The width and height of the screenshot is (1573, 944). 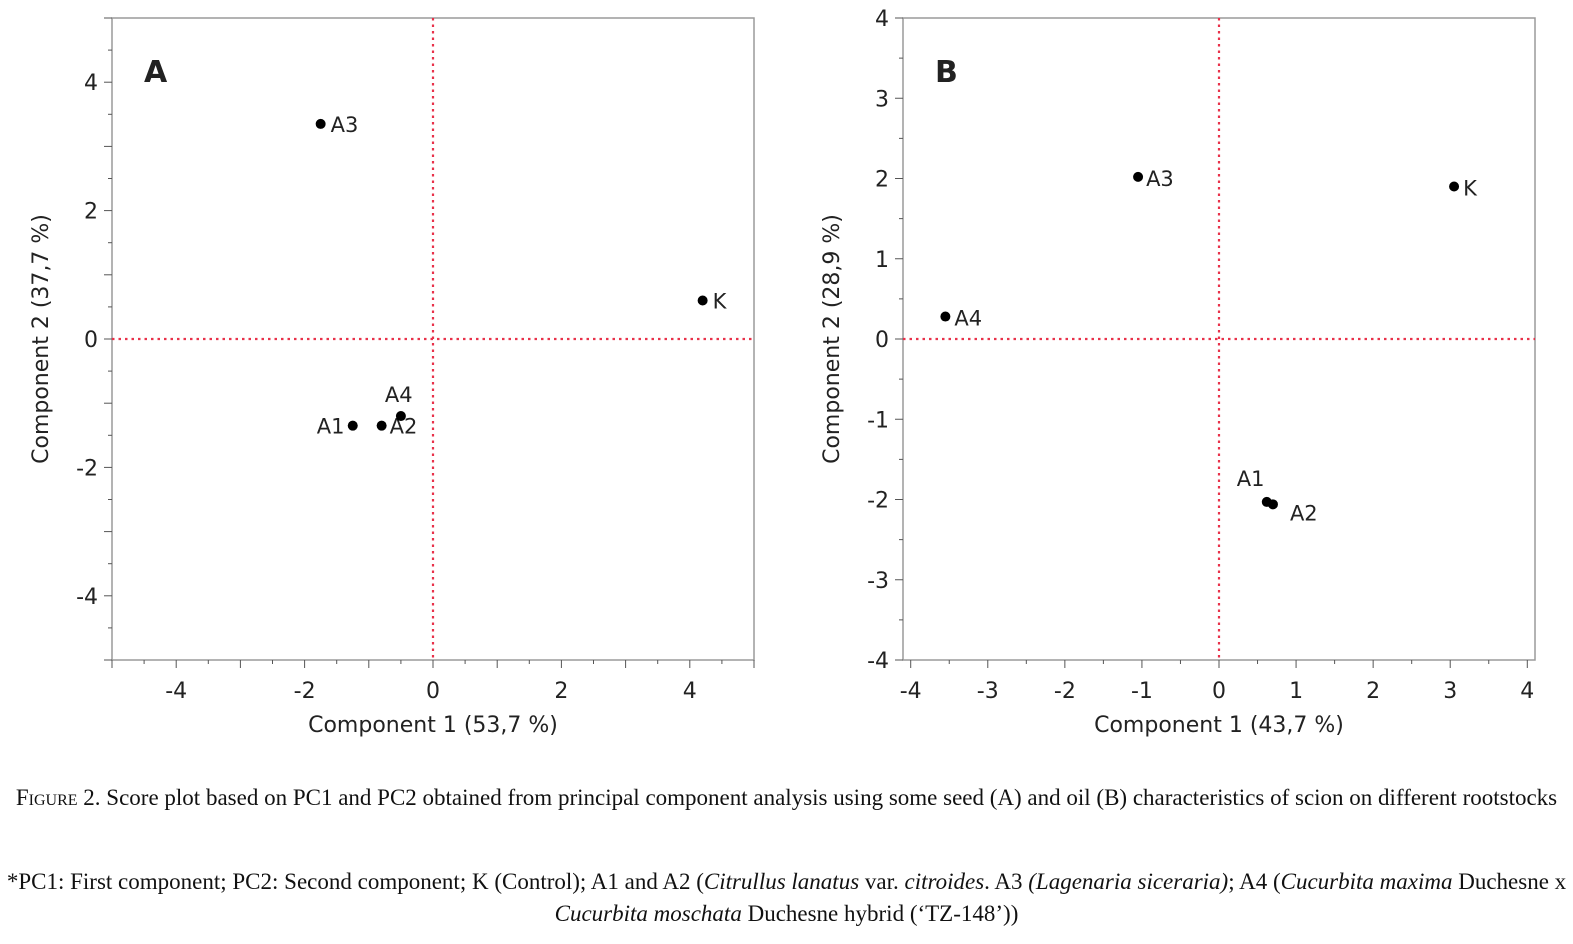 I want to click on footnote-species: (Lagenaria siceraria), so click(x=1128, y=881).